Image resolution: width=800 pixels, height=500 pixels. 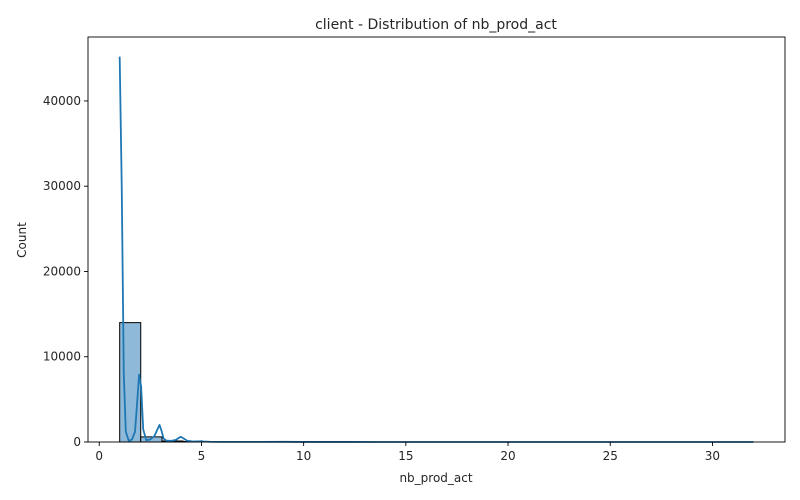 What do you see at coordinates (507, 456) in the screenshot?
I see `x-tick-label: 20` at bounding box center [507, 456].